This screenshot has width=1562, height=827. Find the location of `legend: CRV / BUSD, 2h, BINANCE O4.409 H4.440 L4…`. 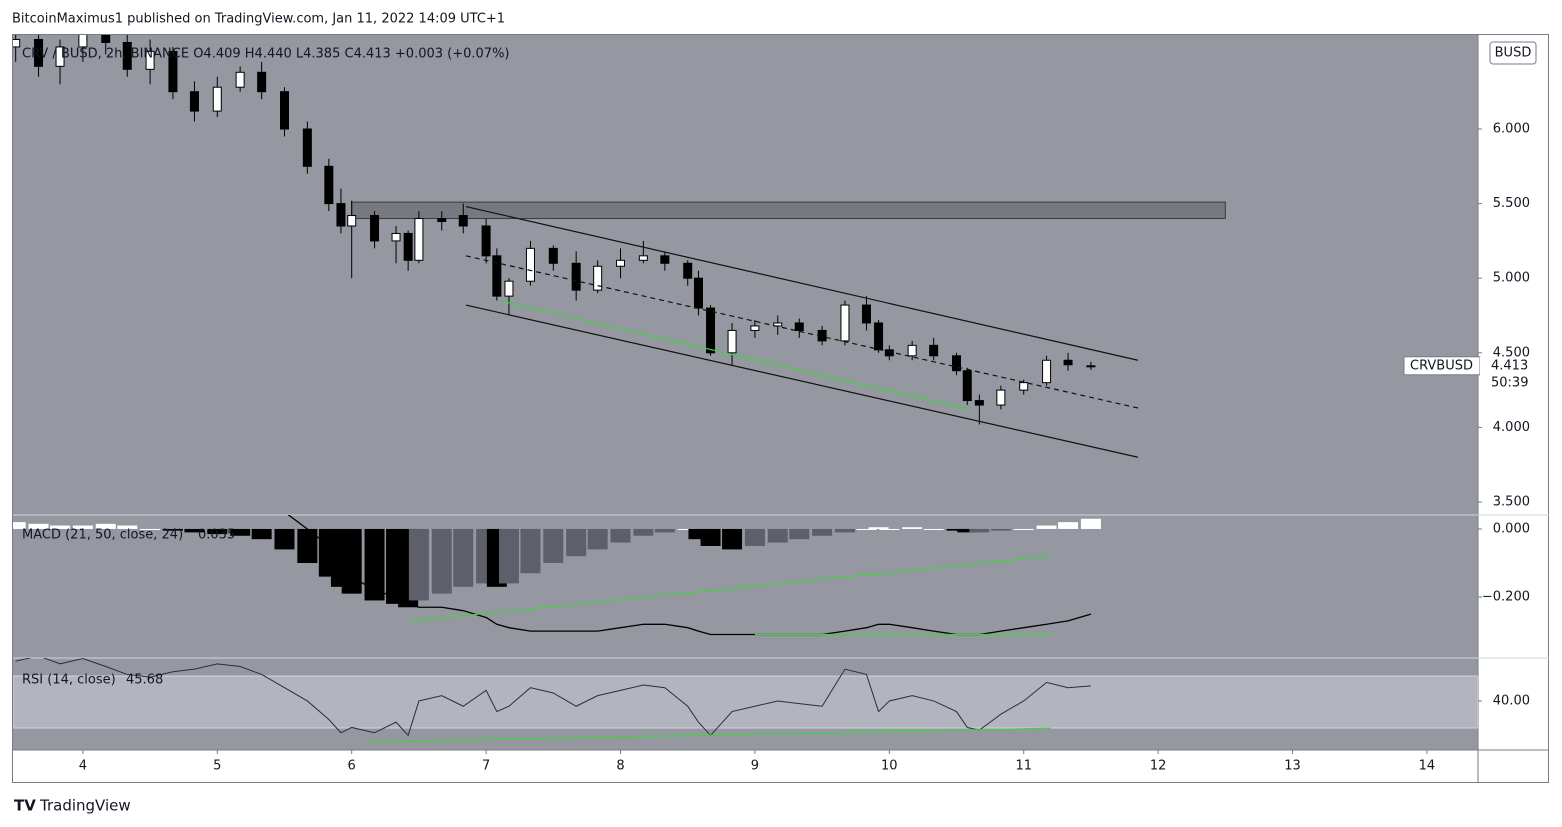

legend: CRV / BUSD, 2h, BINANCE O4.409 H4.440 L4… is located at coordinates (266, 54).